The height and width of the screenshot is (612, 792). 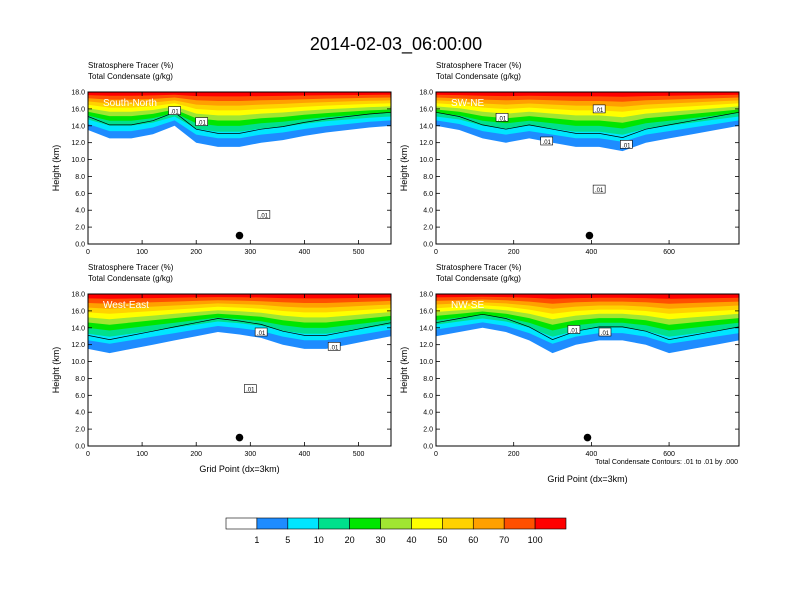 What do you see at coordinates (239, 469) in the screenshot?
I see `x-axis-label: Grid Point (dx=3km)` at bounding box center [239, 469].